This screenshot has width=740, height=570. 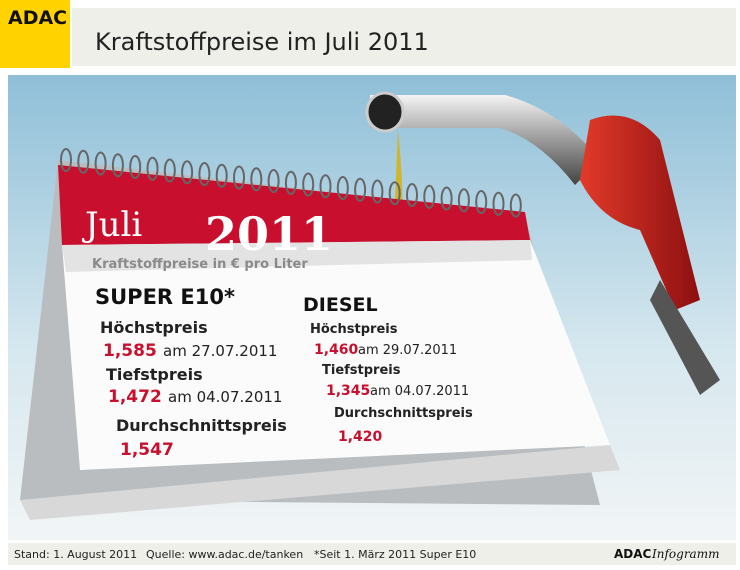 What do you see at coordinates (485, 140) in the screenshot?
I see `nozzle-pipe` at bounding box center [485, 140].